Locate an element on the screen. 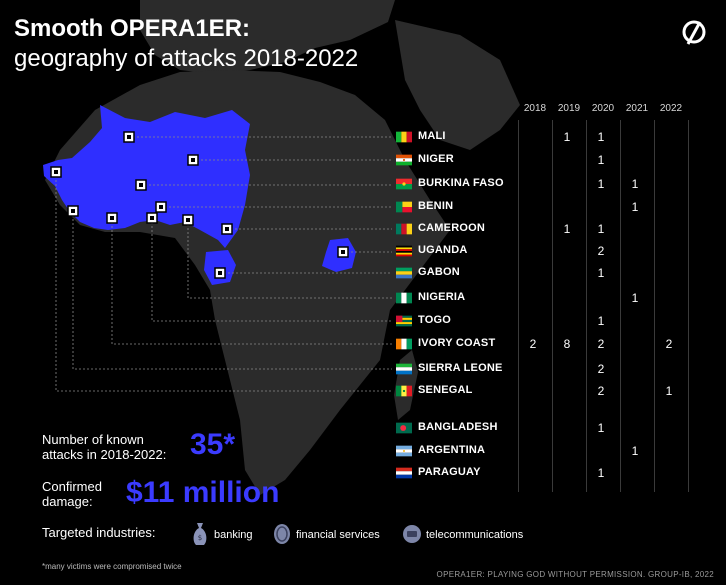 The width and height of the screenshot is (726, 585). ivory-coast-flag-icon is located at coordinates (404, 344).